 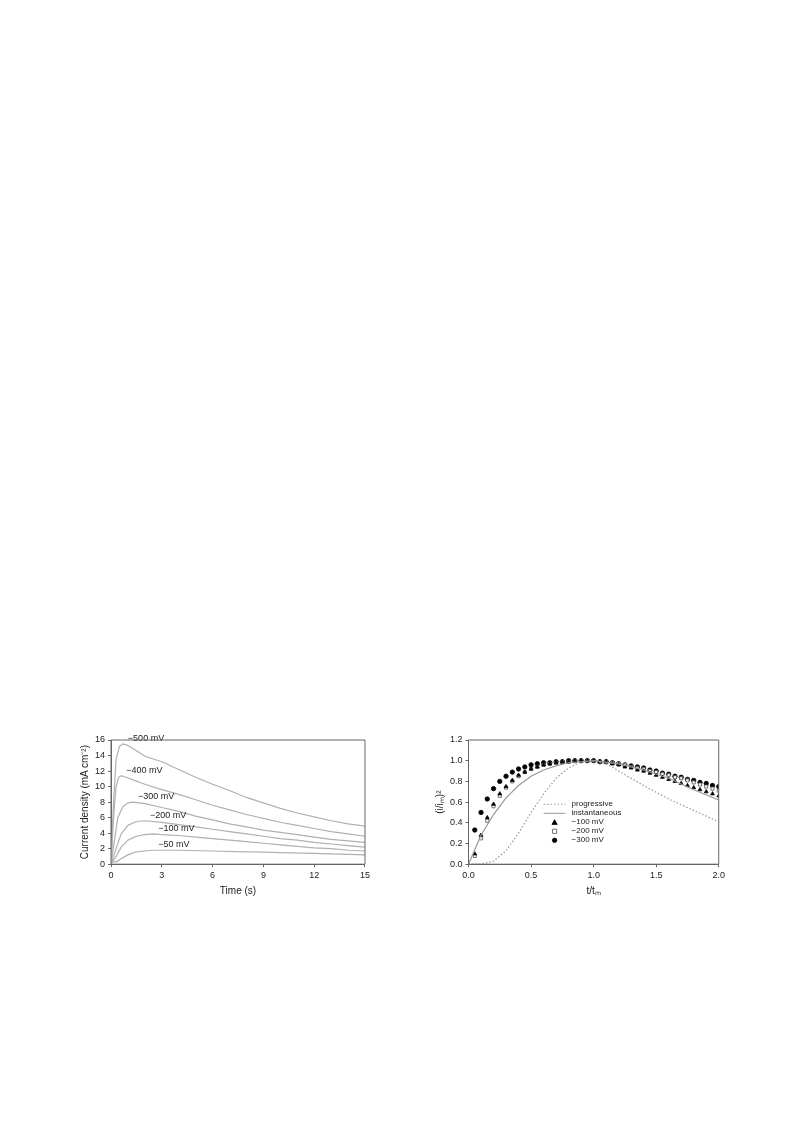 I want to click on x-axis-title: t/tₘ, so click(x=593, y=890).